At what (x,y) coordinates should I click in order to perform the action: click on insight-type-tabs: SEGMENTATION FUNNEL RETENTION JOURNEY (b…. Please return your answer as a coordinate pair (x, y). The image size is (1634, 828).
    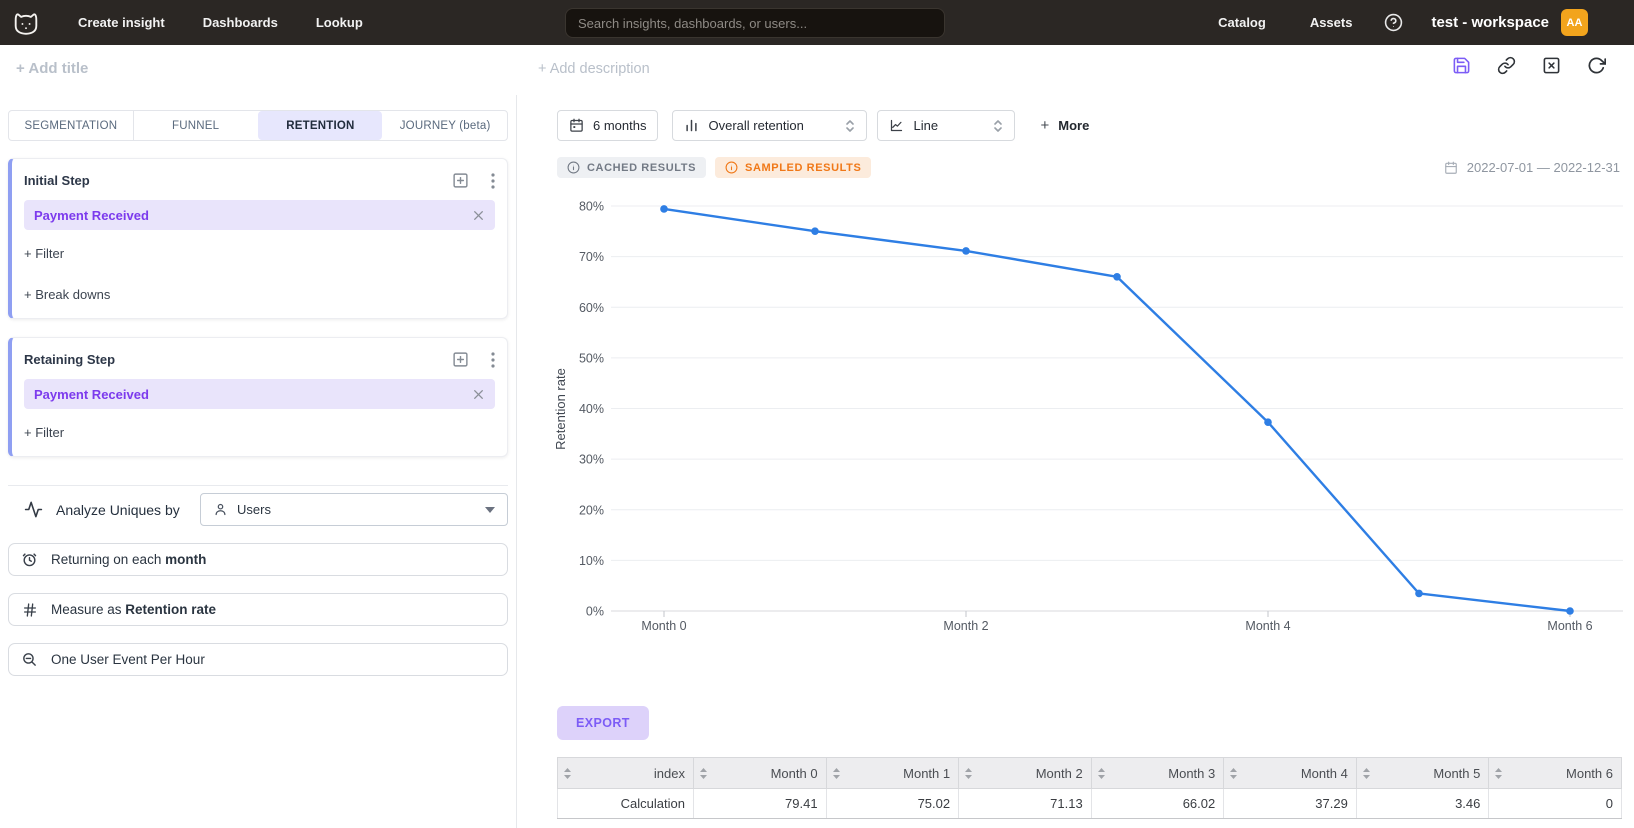
    Looking at the image, I should click on (258, 125).